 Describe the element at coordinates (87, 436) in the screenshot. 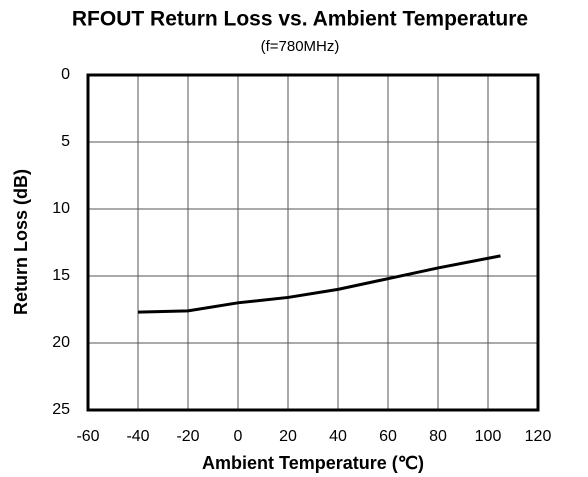

I see `x-tick-label: -60` at that location.